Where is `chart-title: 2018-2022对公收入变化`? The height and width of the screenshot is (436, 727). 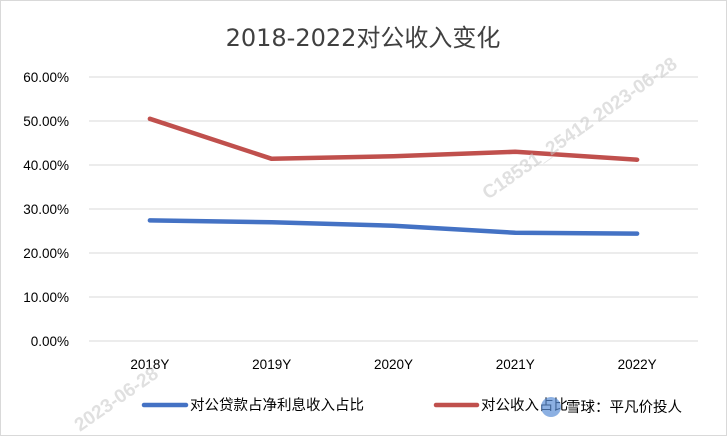 chart-title: 2018-2022对公收入变化 is located at coordinates (363, 38).